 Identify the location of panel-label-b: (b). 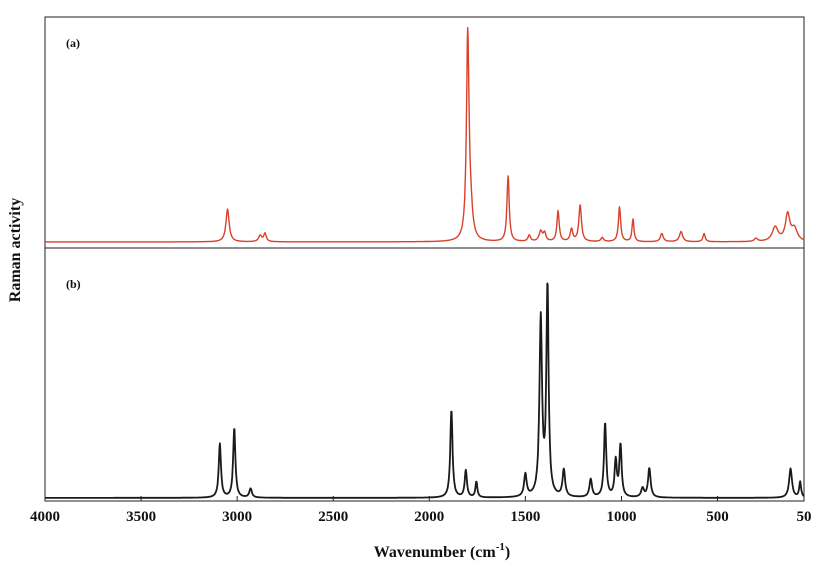
(73, 284).